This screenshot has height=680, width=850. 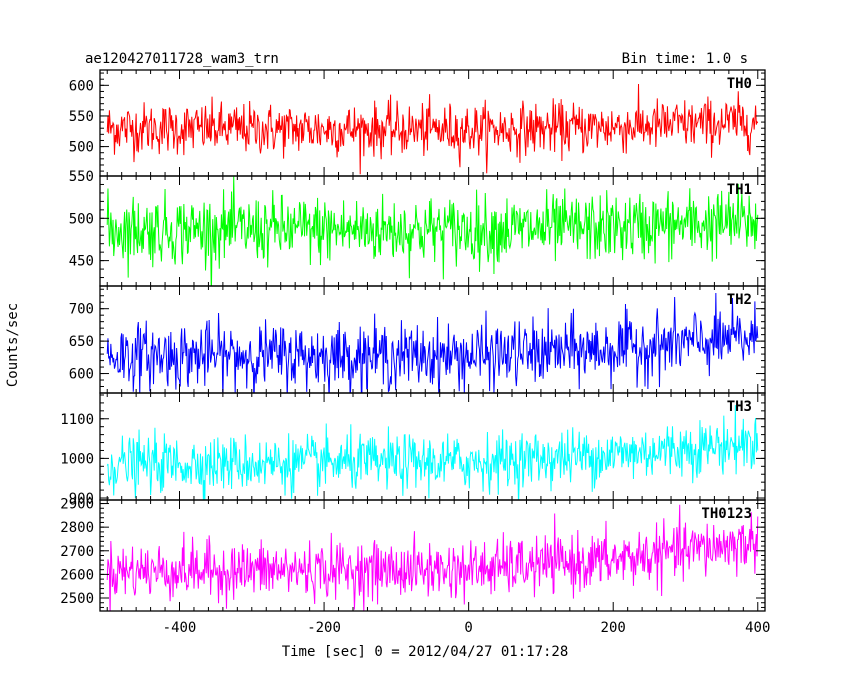 What do you see at coordinates (81, 499) in the screenshot?
I see `y-tick-label: 900` at bounding box center [81, 499].